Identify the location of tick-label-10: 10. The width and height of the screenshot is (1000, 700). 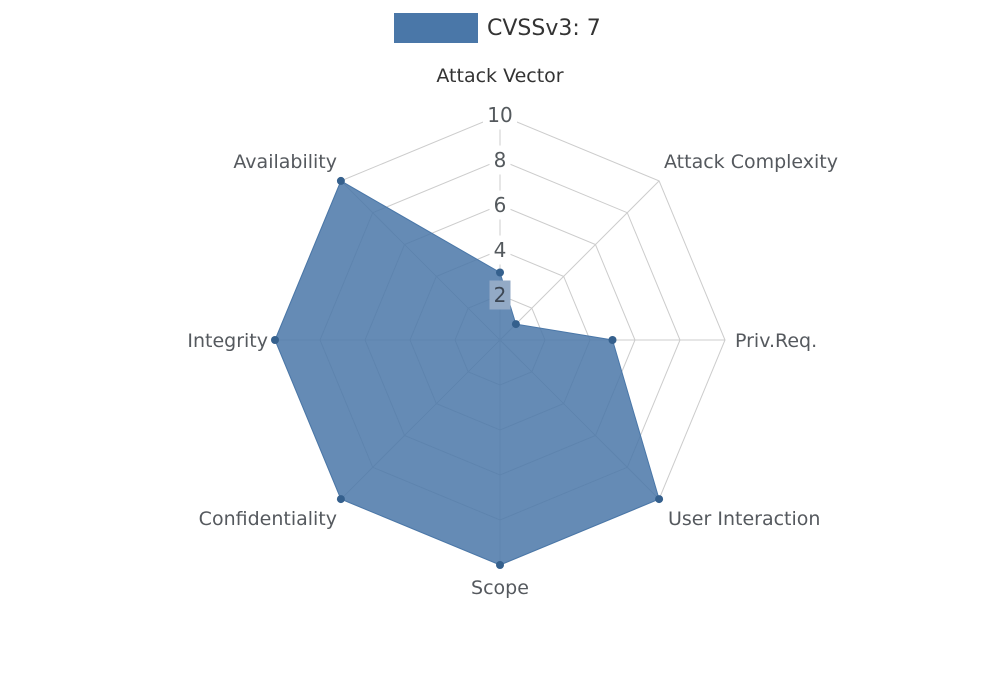
(499, 115).